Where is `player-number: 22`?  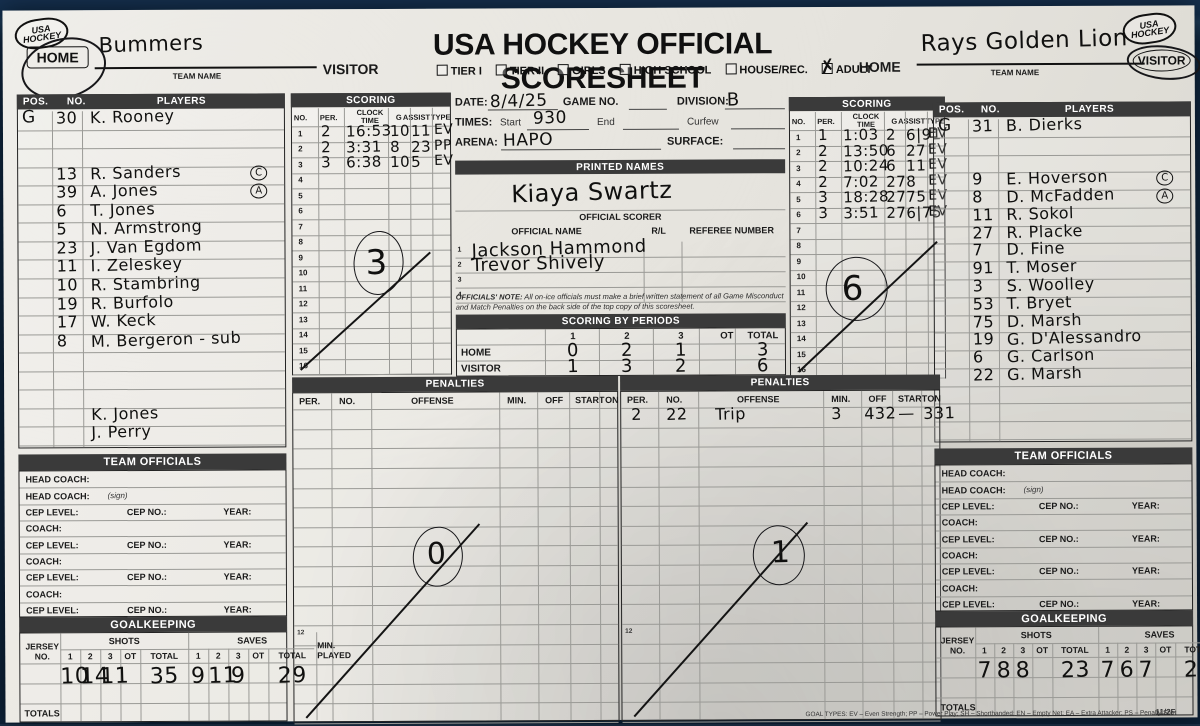 player-number: 22 is located at coordinates (983, 374).